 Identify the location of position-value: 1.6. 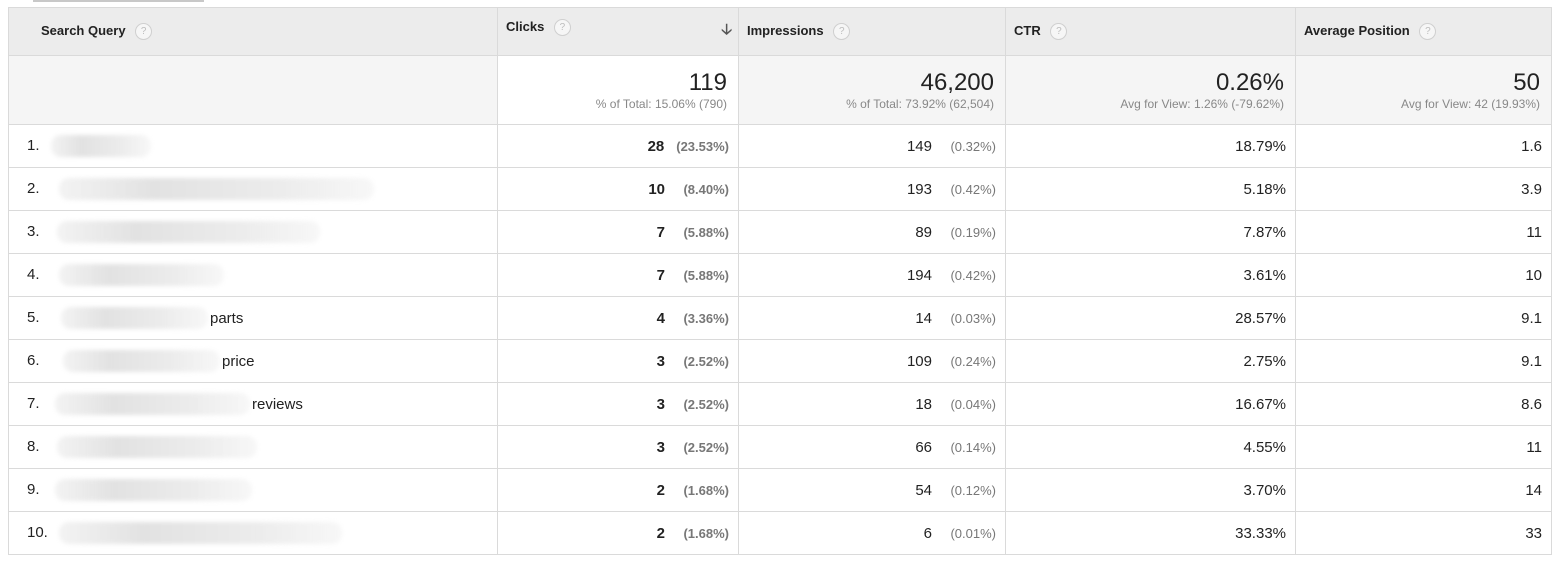
(1531, 146).